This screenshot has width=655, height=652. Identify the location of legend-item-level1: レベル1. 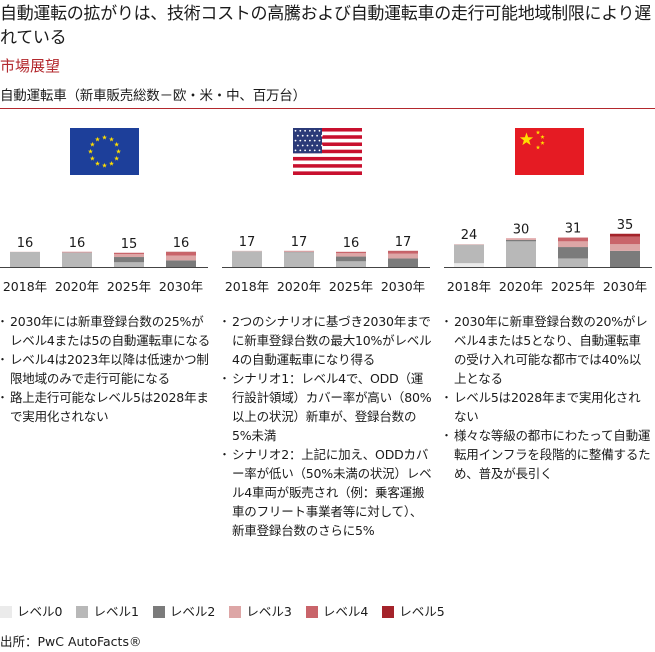
(107, 612).